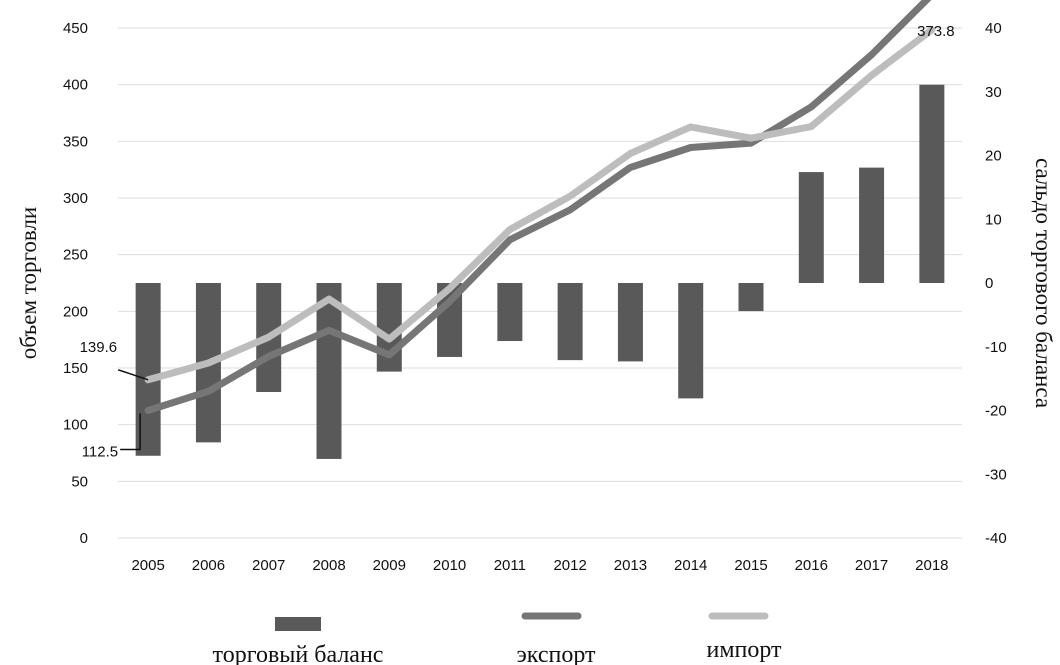  I want to click on right-tick-label: 40, so click(993, 28).